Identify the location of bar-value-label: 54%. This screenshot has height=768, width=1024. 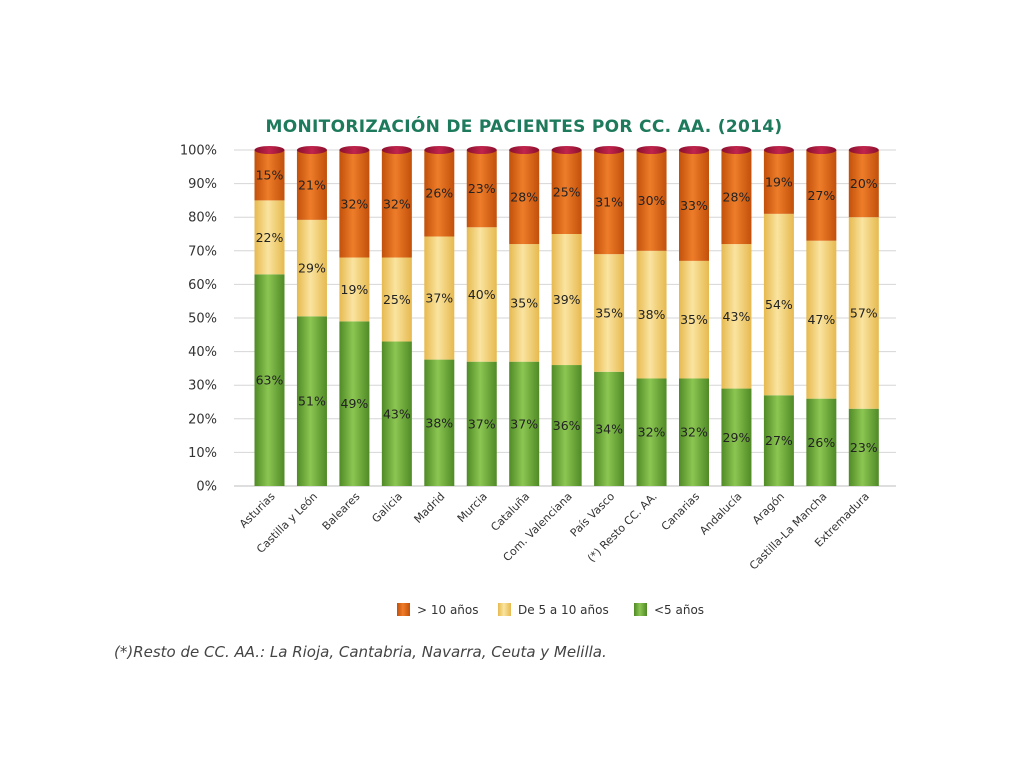
(779, 304).